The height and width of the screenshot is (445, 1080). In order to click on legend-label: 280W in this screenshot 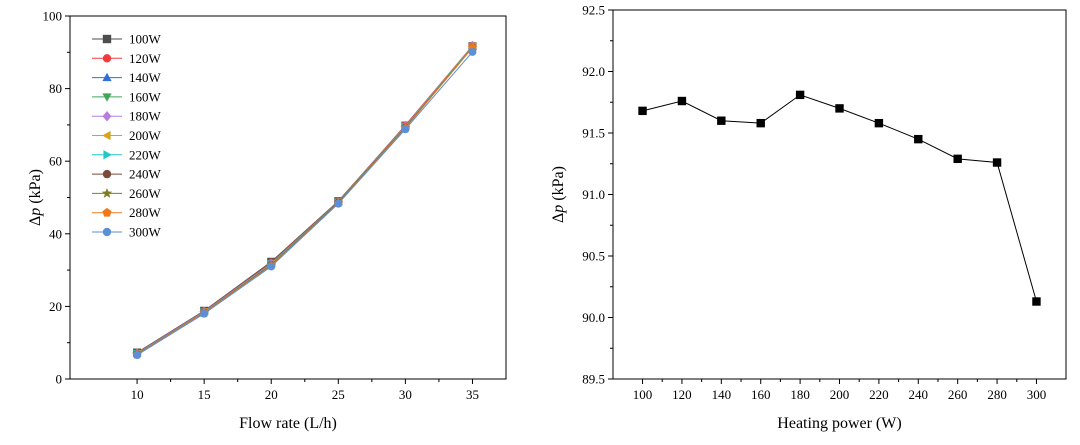, I will do `click(145, 212)`.